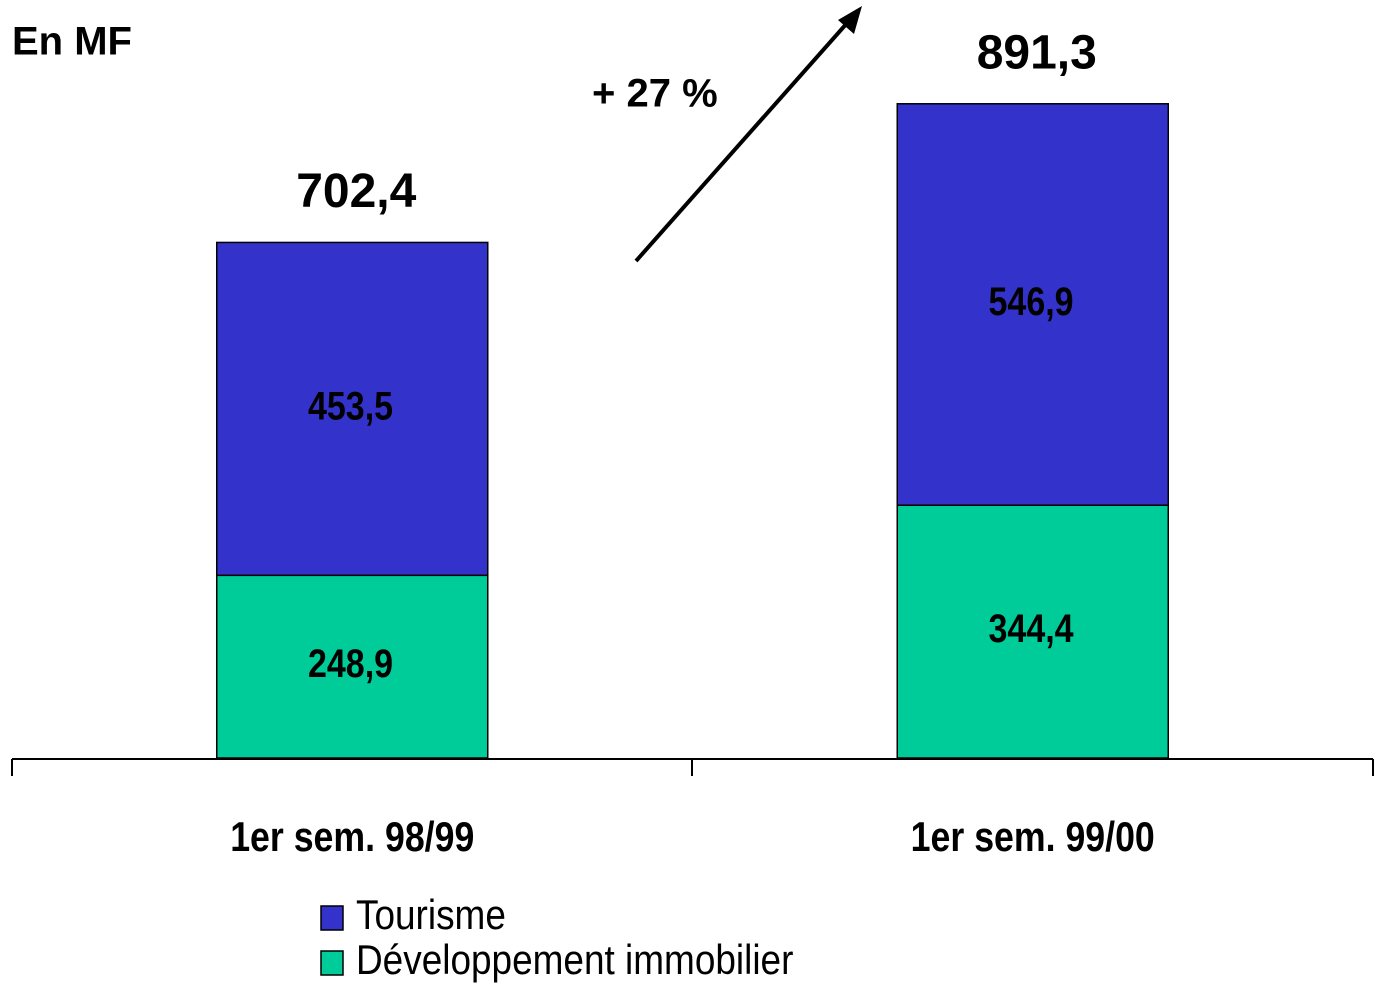 This screenshot has width=1377, height=988. I want to click on segment-label: 546,9, so click(1031, 300).